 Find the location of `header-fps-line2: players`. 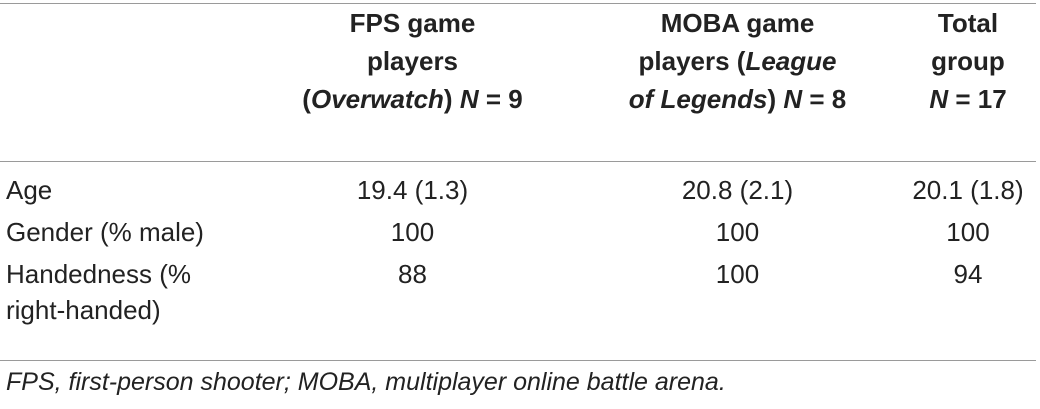

header-fps-line2: players is located at coordinates (412, 61).